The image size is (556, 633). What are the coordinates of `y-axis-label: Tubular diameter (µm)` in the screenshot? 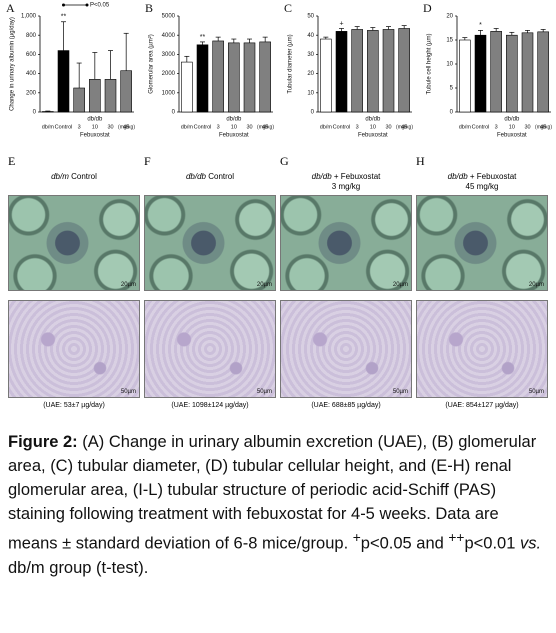 It's located at (291, 63).